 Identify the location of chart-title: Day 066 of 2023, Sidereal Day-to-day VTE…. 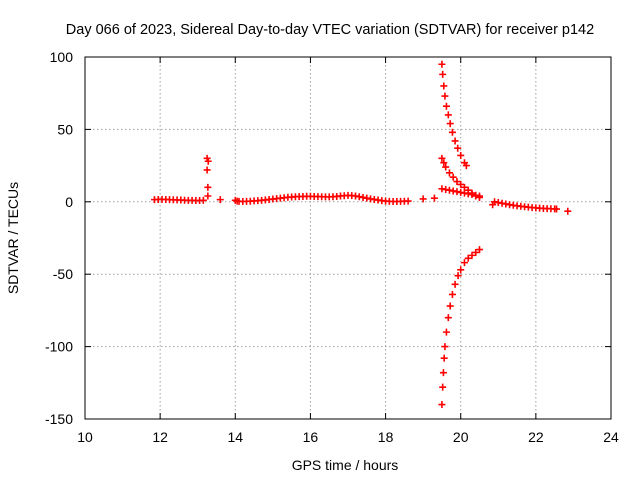
(330, 30).